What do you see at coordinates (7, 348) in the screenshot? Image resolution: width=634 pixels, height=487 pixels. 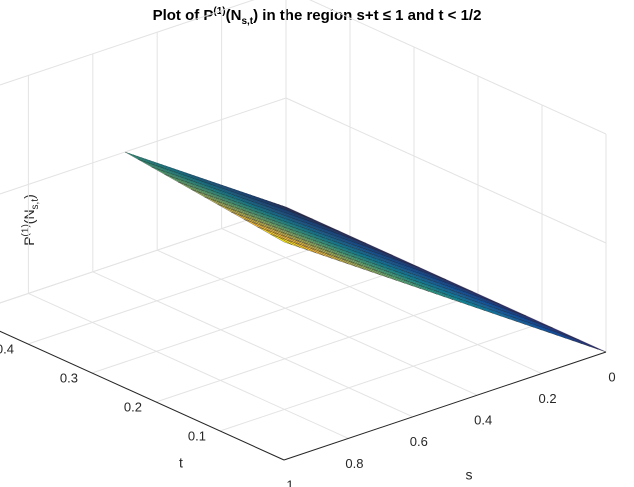 I see `t-tick-label: 0.4` at bounding box center [7, 348].